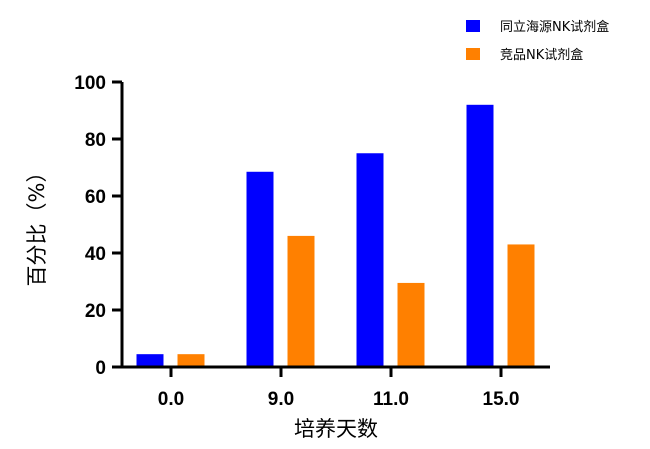  What do you see at coordinates (339, 388) in the screenshot?
I see `x-ticks-group: 0.0 9.0 11.0 15.0` at bounding box center [339, 388].